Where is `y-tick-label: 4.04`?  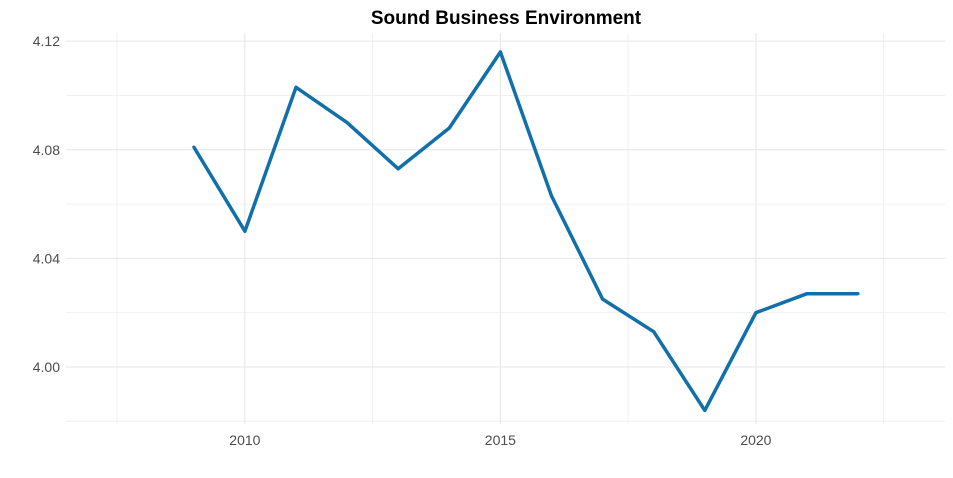
y-tick-label: 4.04 is located at coordinates (46, 258).